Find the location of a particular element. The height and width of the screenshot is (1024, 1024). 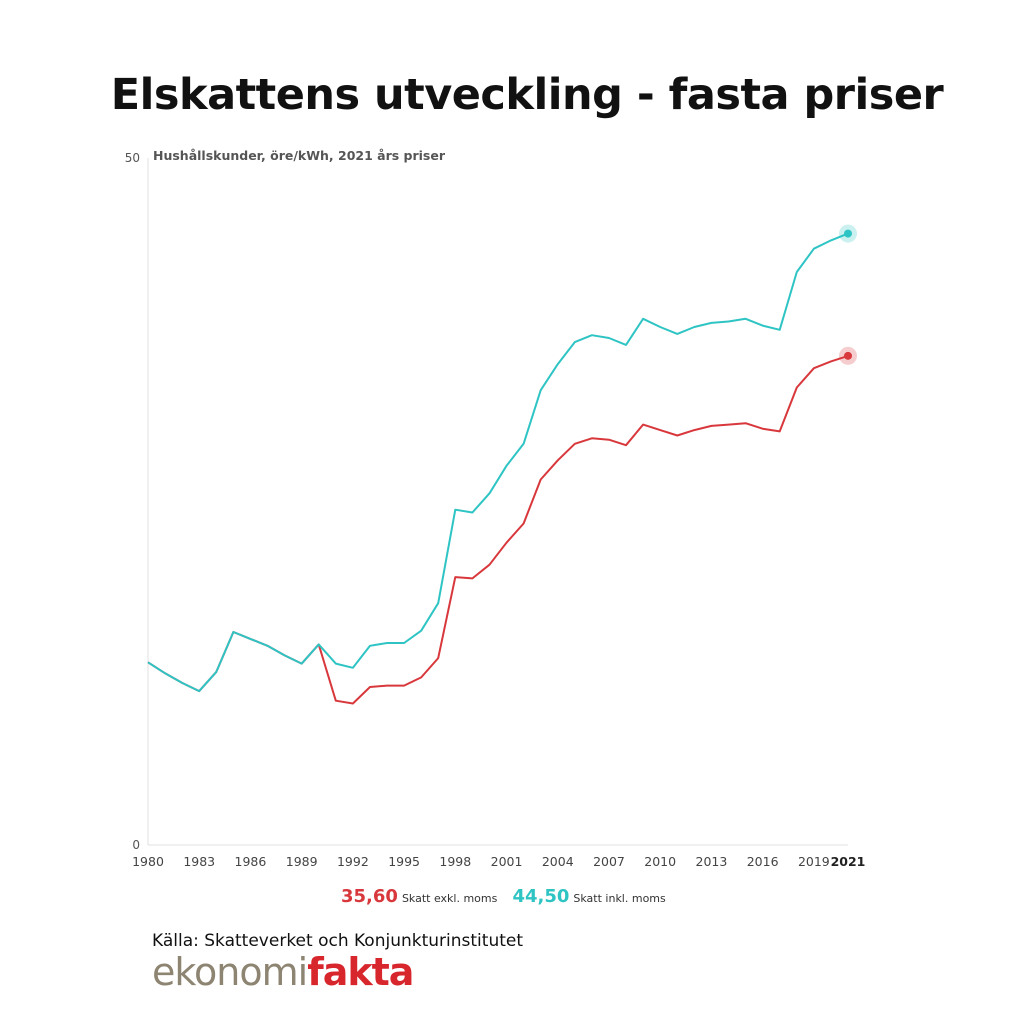

y-tick-label: 50 is located at coordinates (132, 158).